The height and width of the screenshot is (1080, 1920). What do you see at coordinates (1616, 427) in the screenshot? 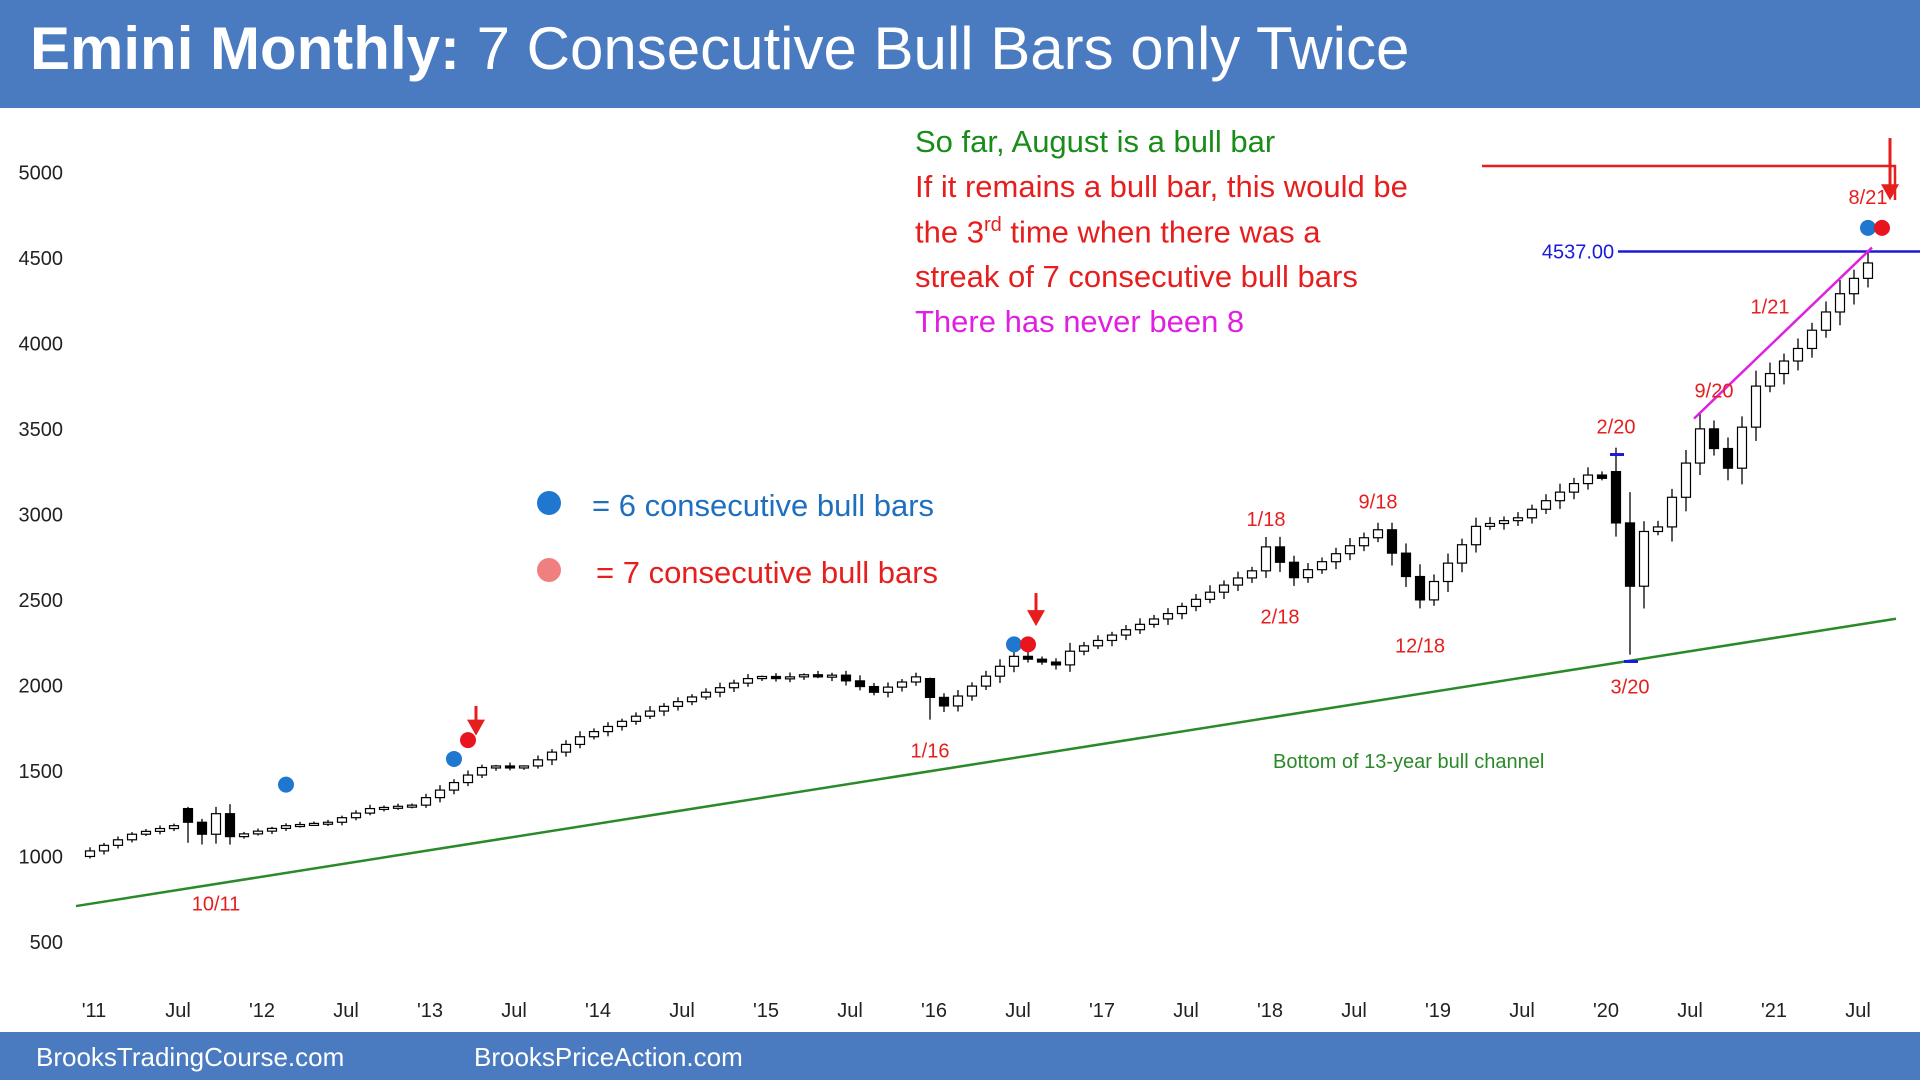
I see `bar-date-label: 2/20` at bounding box center [1616, 427].